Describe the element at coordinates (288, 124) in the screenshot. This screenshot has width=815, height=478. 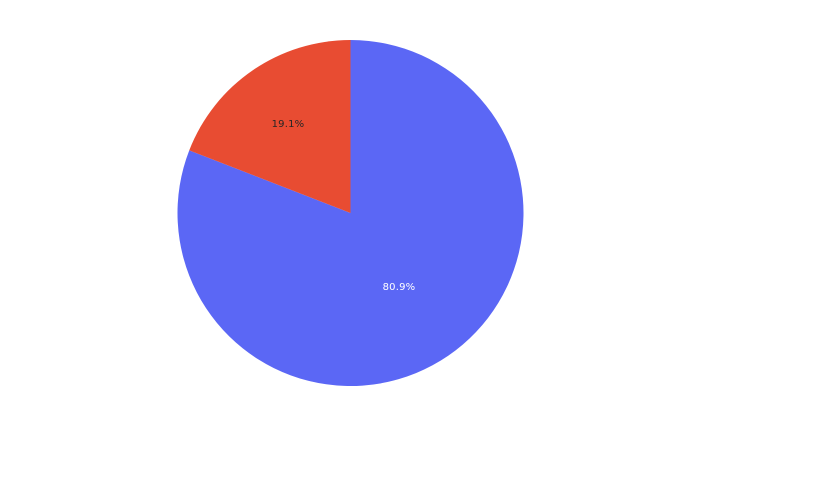
I see `pie-slice-label-1: 19.1%` at that location.